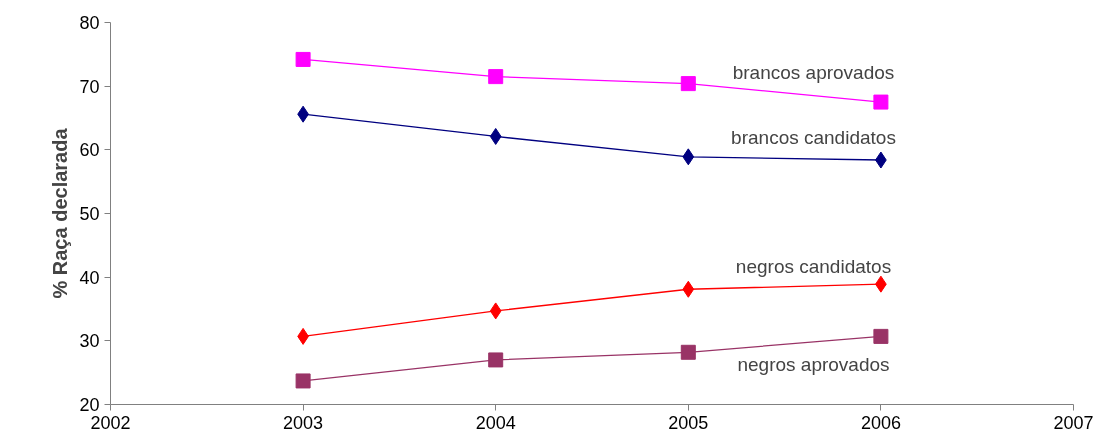 This screenshot has width=1101, height=444. I want to click on x-tick-label: 2006, so click(880, 422).